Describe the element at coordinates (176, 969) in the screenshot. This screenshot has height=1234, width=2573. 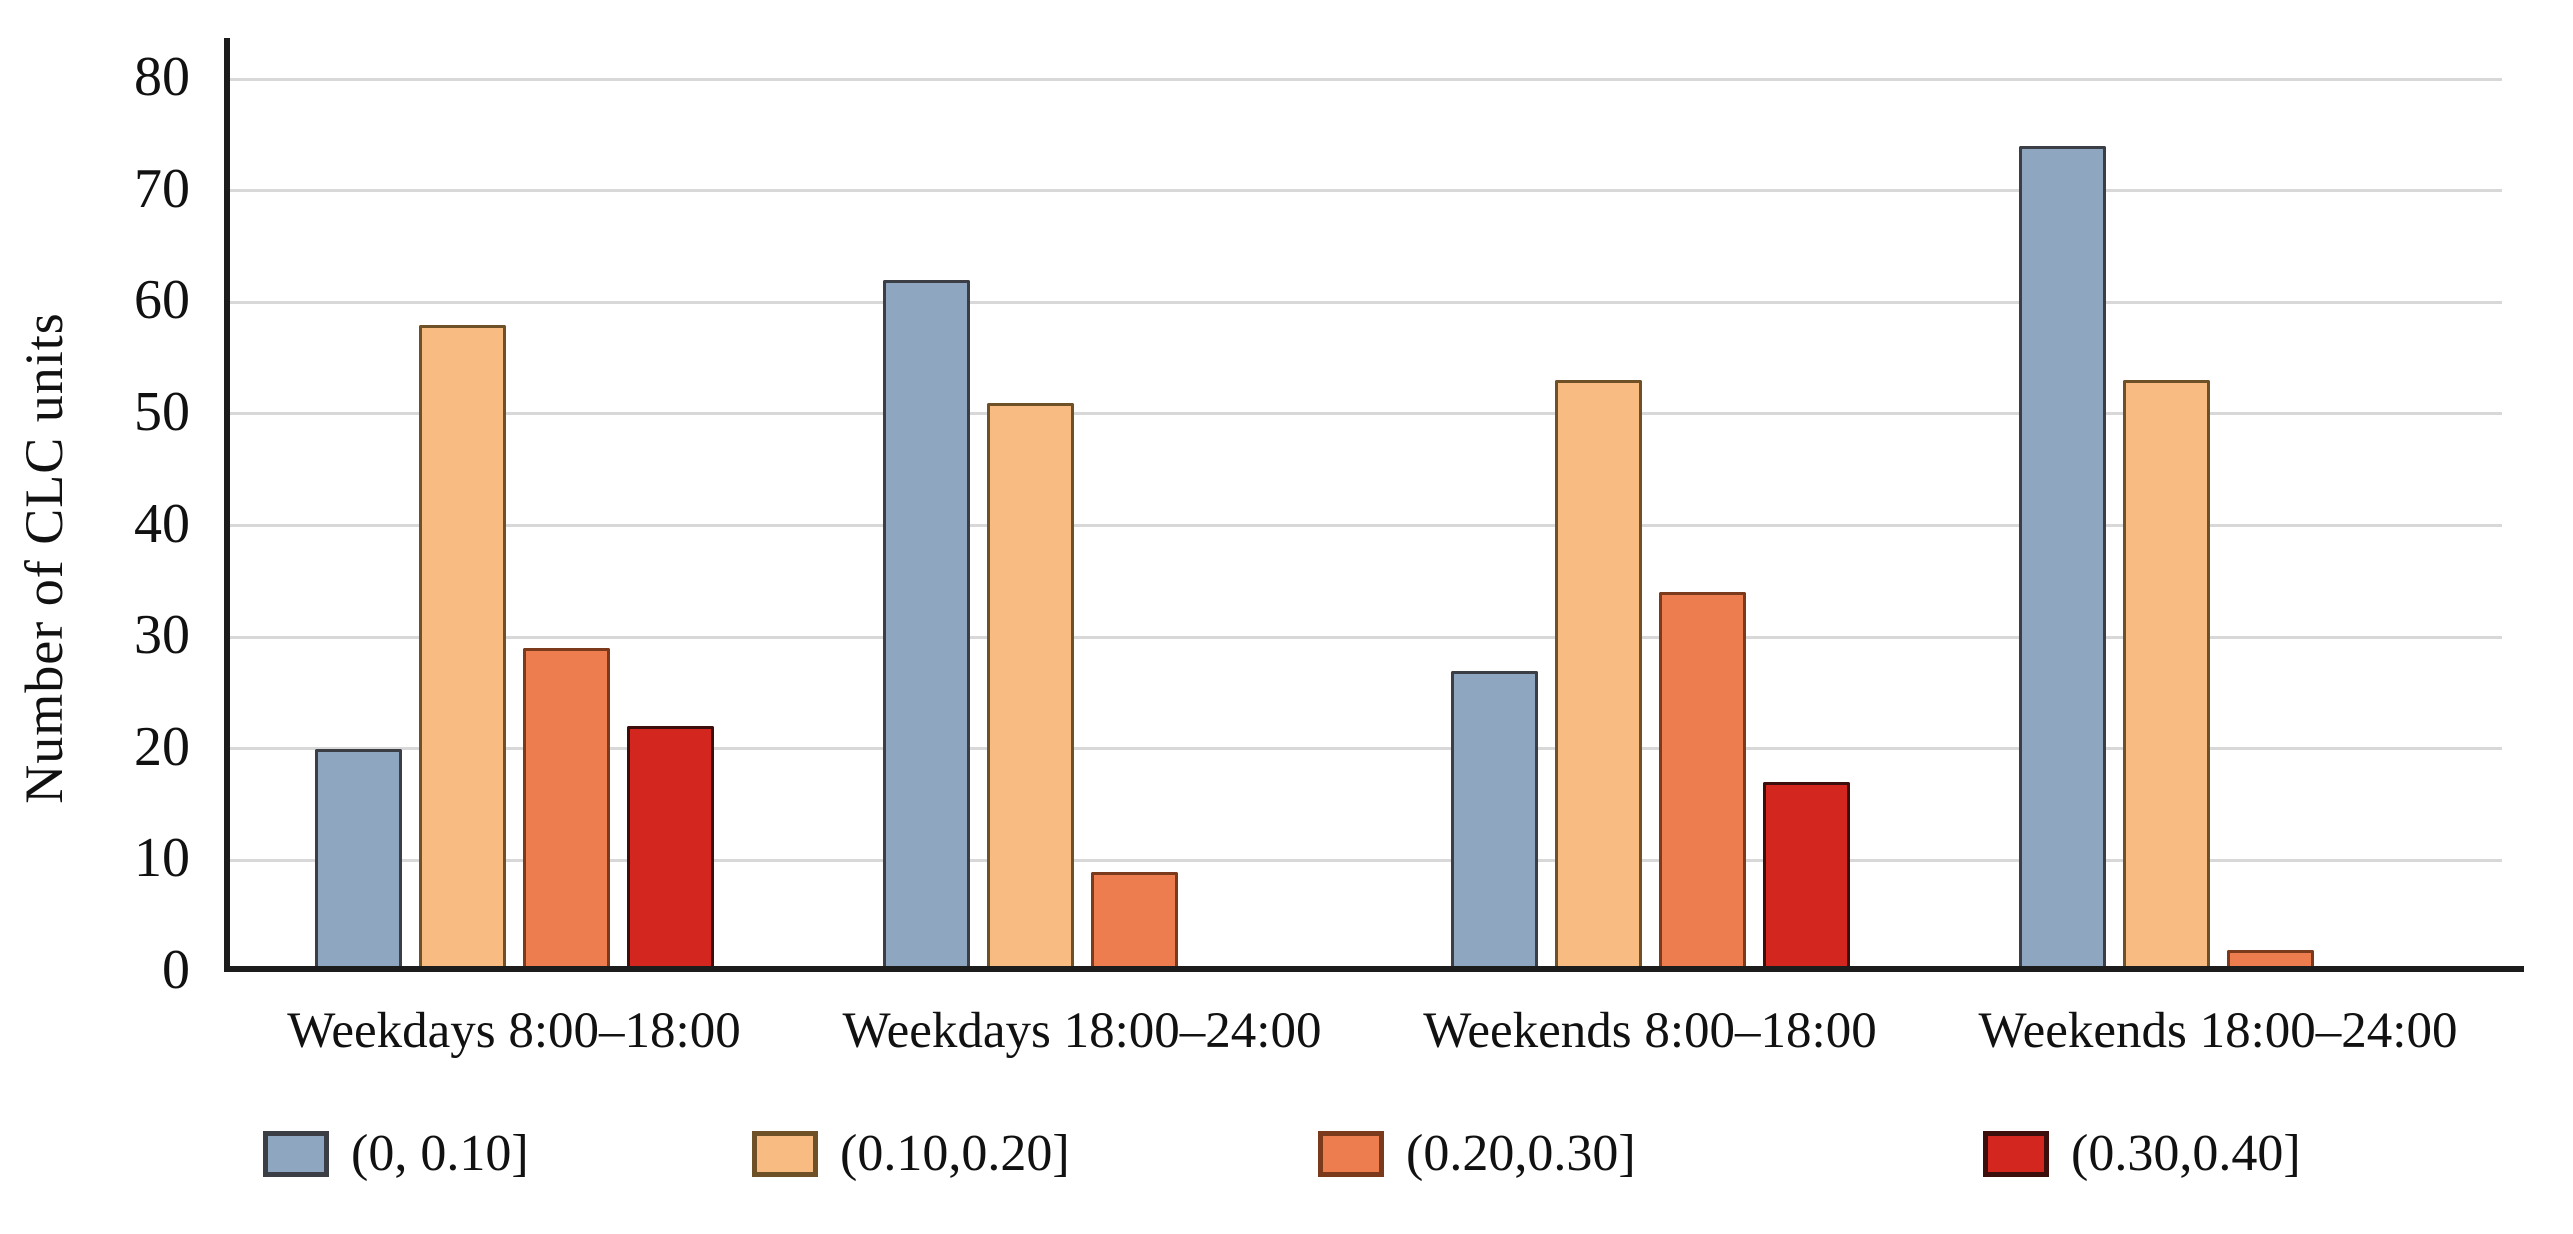
I see `y-tick-label: 0` at that location.